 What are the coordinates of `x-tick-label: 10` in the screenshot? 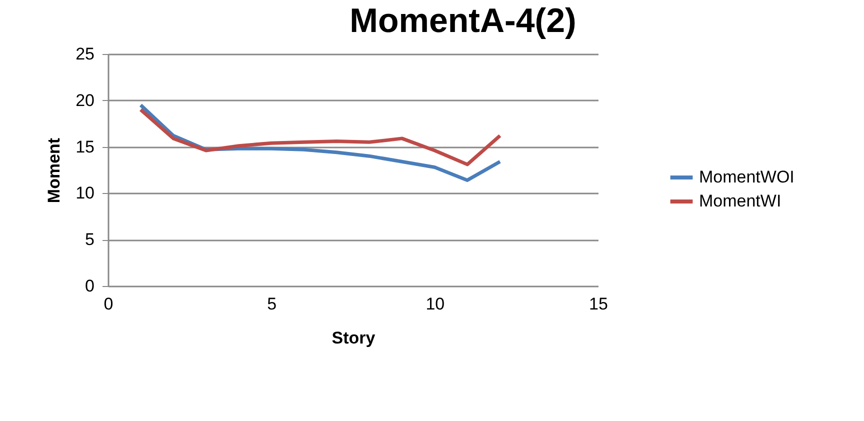 It's located at (435, 304).